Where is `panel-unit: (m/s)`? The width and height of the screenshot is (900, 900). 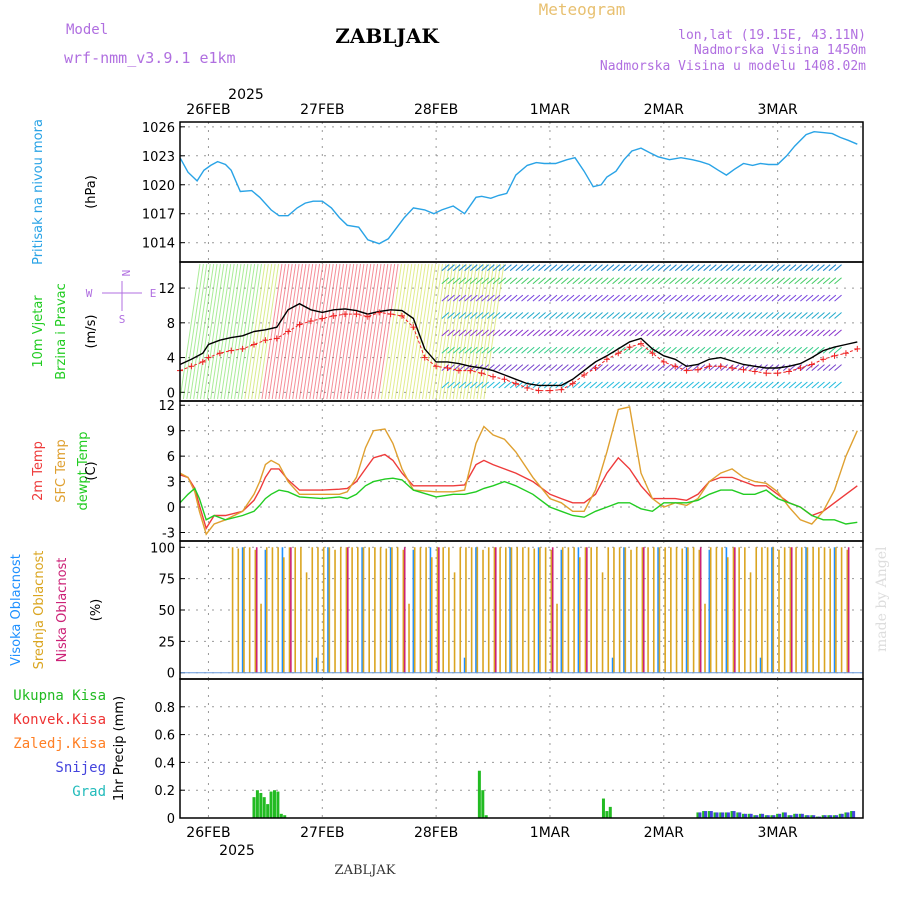
panel-unit: (m/s) is located at coordinates (91, 332).